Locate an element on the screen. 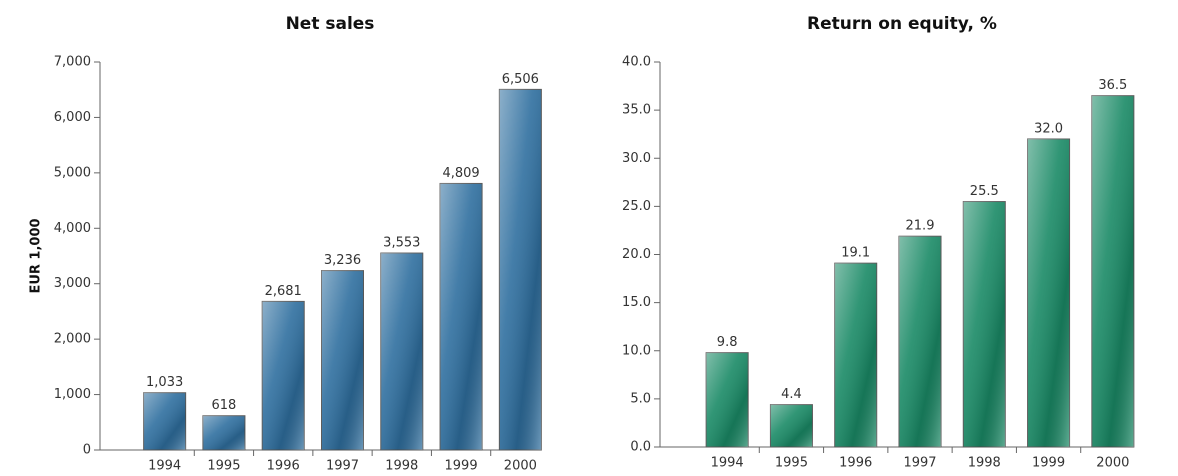  y-tick-label: 2,000 is located at coordinates (72, 339).